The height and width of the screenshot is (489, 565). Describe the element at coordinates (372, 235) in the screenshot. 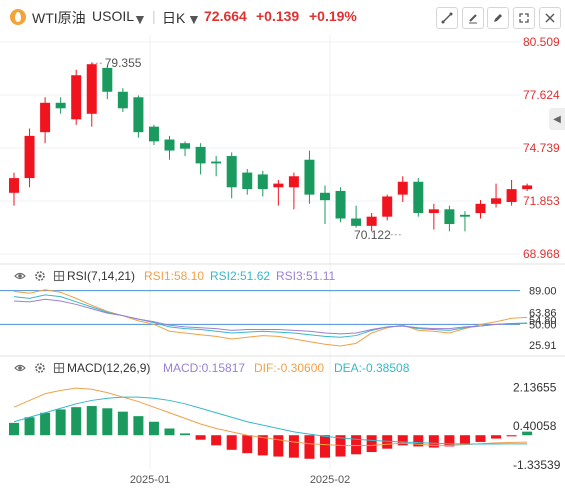

I see `low-annotation: 70.122` at that location.